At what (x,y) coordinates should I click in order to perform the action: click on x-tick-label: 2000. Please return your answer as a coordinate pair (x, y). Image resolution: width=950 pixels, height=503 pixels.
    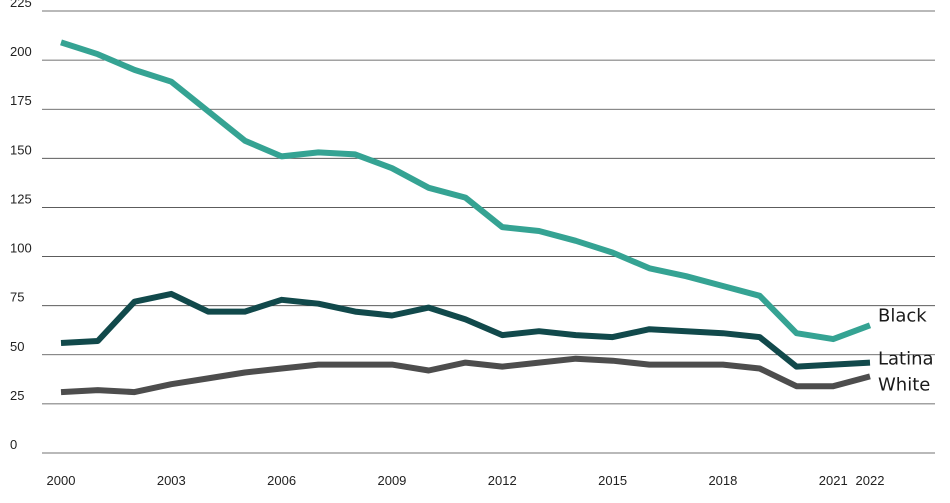
    Looking at the image, I should click on (61, 480).